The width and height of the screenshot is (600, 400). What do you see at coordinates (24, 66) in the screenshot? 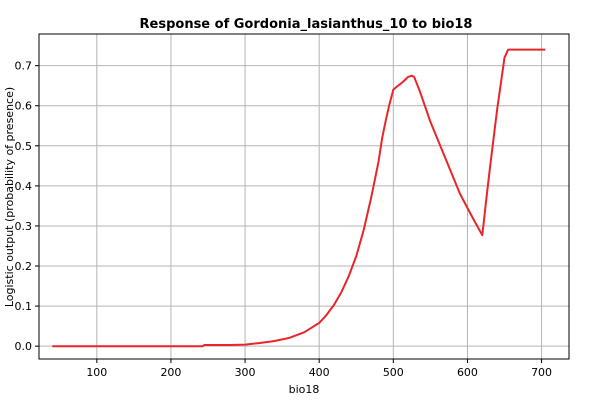
I see `y-tick-label: 0.7` at bounding box center [24, 66].